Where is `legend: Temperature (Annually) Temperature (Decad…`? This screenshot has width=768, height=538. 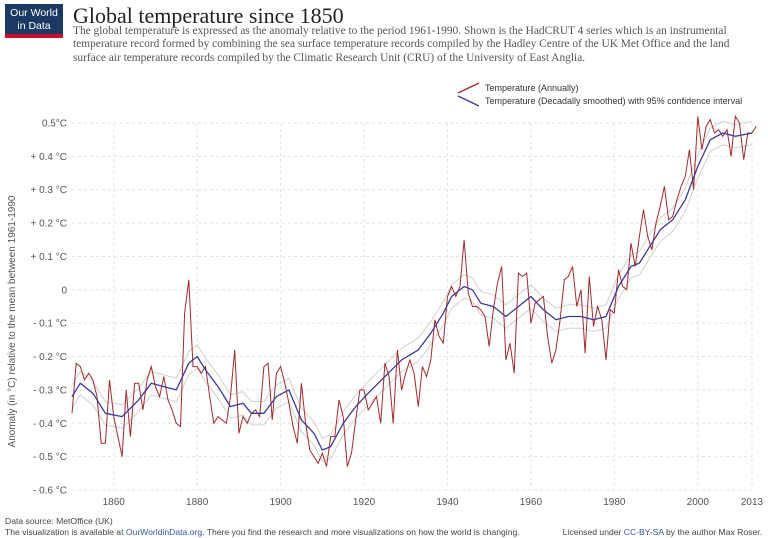 legend: Temperature (Annually) Temperature (Decad… is located at coordinates (599, 94).